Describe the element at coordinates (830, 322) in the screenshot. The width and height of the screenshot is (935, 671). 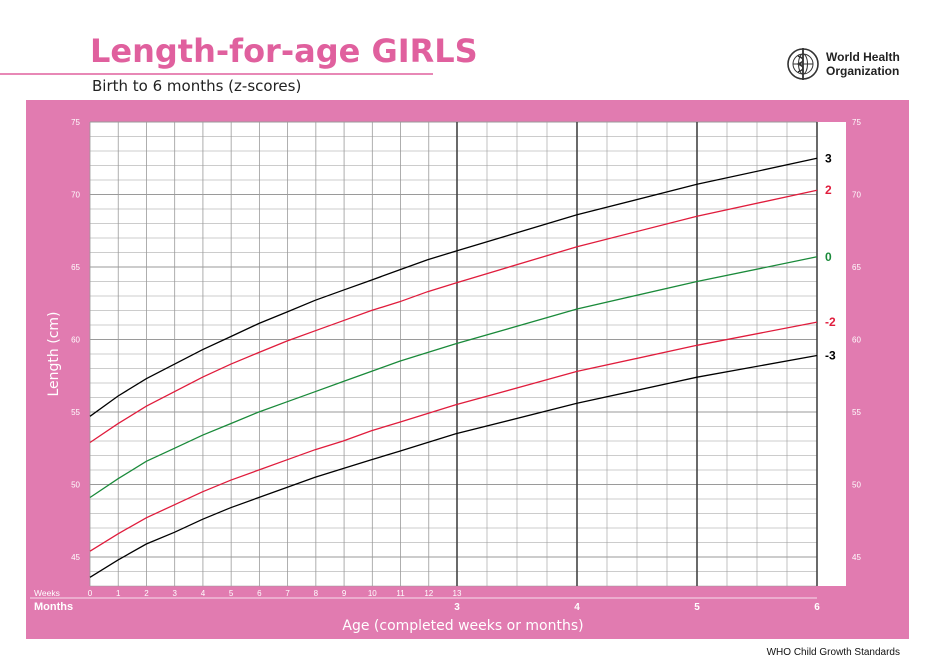
I see `z-label--2: -2` at that location.